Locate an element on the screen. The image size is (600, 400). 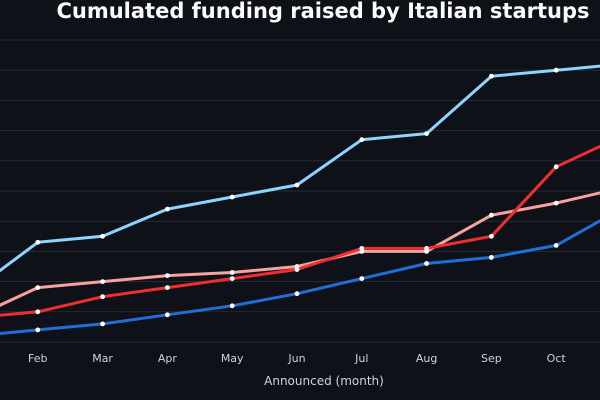
x-axis-ticks: Feb Mar Apr May Jun Jul Aug Sep Oct is located at coordinates (297, 358).